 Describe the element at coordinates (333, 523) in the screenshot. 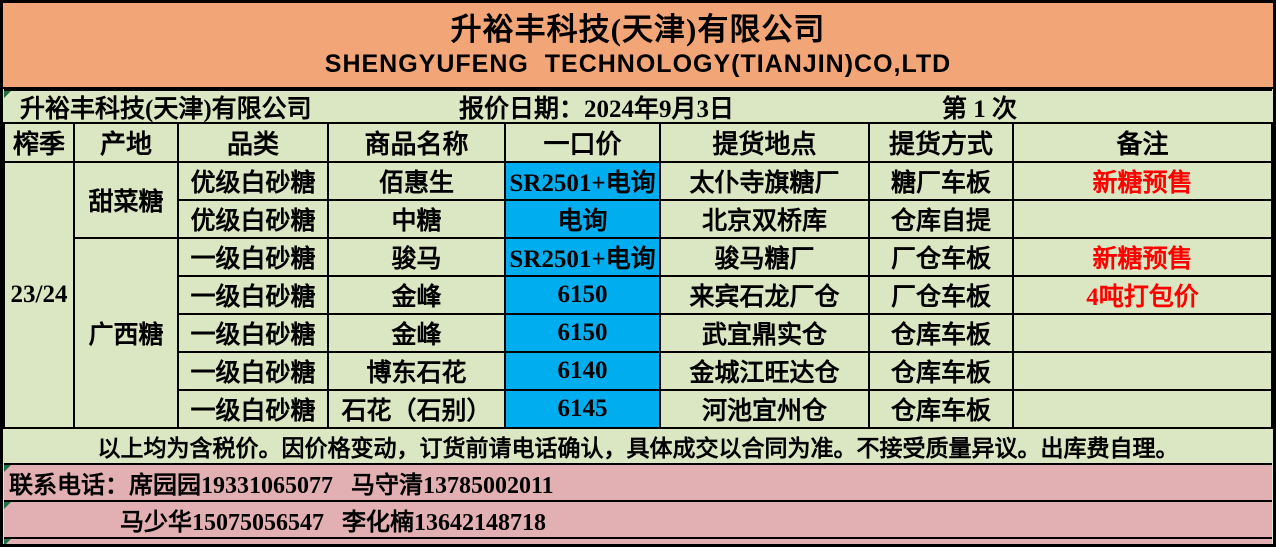

I see `contact-people: 马少华15075056547 李化楠13642148718` at that location.